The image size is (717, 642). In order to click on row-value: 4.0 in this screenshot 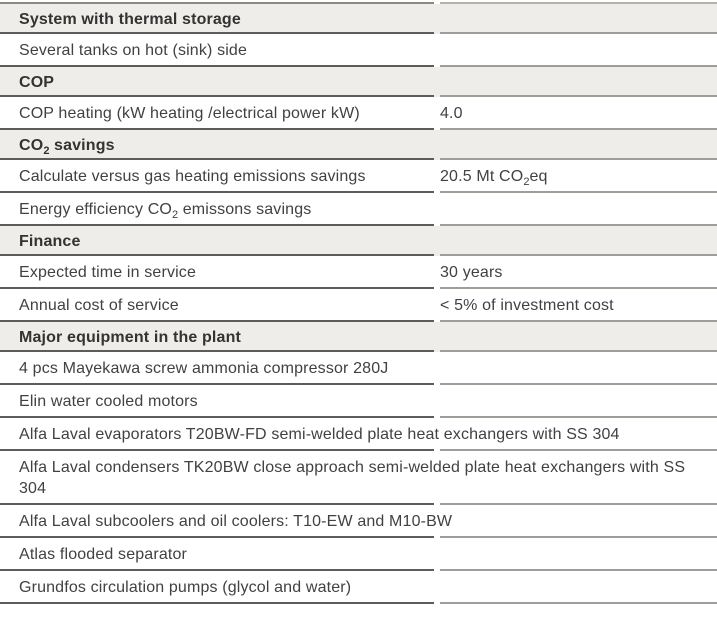, I will do `click(451, 113)`.